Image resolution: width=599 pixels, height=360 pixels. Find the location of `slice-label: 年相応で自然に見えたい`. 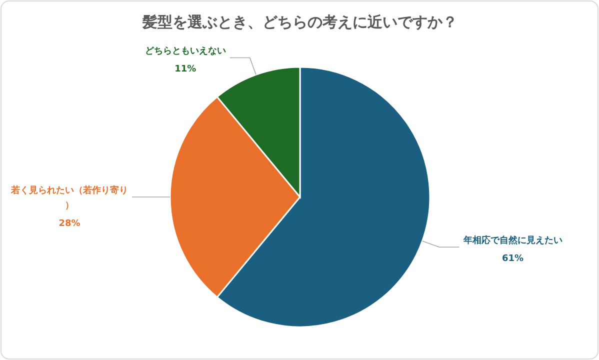

slice-label: 年相応で自然に見えたい is located at coordinates (512, 240).